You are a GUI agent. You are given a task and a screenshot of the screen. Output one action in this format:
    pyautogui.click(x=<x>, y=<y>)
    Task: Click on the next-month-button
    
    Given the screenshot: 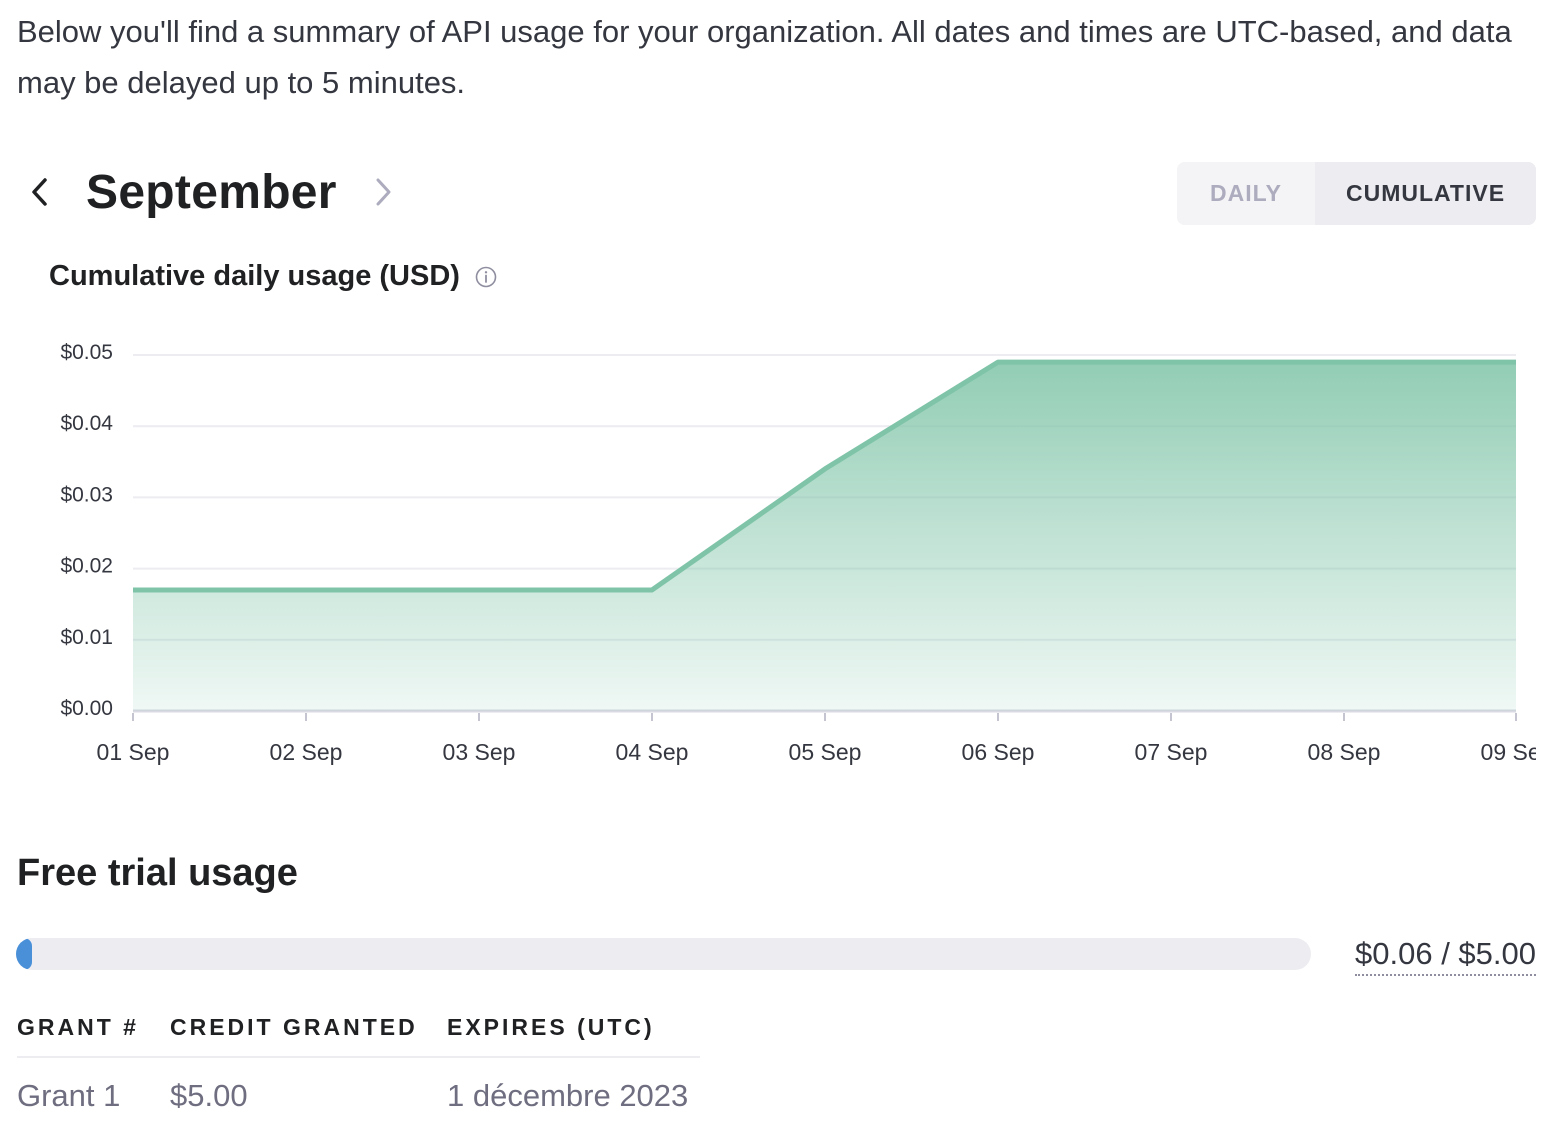 What is the action you would take?
    pyautogui.click(x=383, y=192)
    